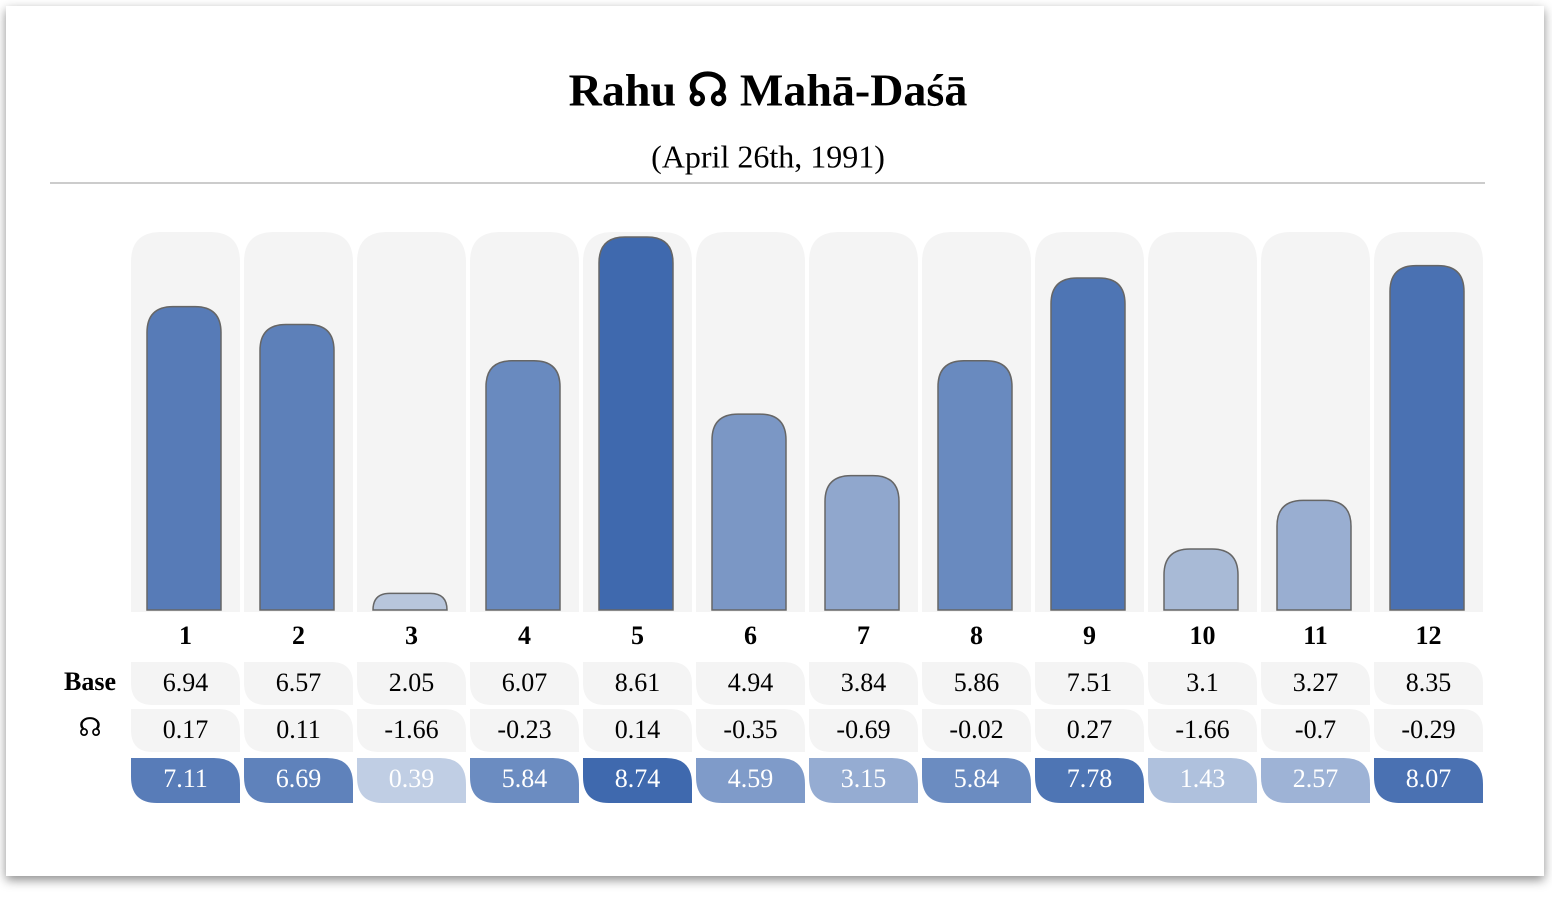  Describe the element at coordinates (298, 635) in the screenshot. I see `x-tick-label: 2` at that location.